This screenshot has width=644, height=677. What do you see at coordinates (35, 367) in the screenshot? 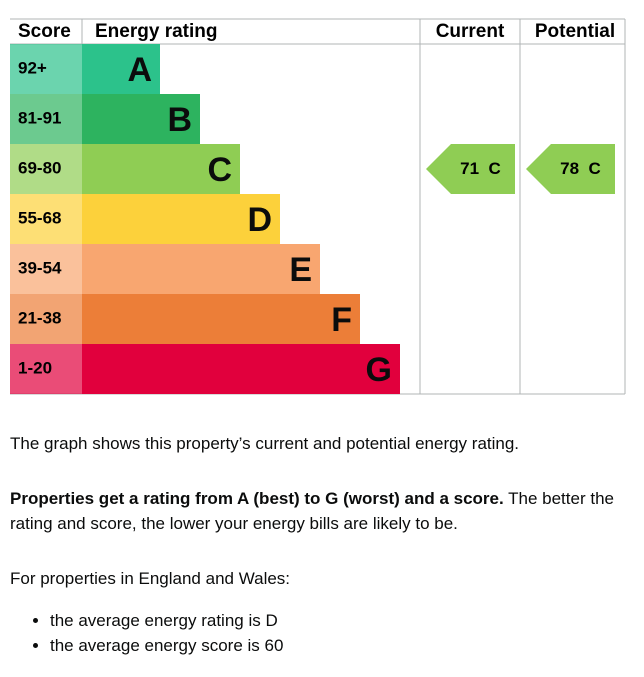
I see `score-range: 1-20` at bounding box center [35, 367].